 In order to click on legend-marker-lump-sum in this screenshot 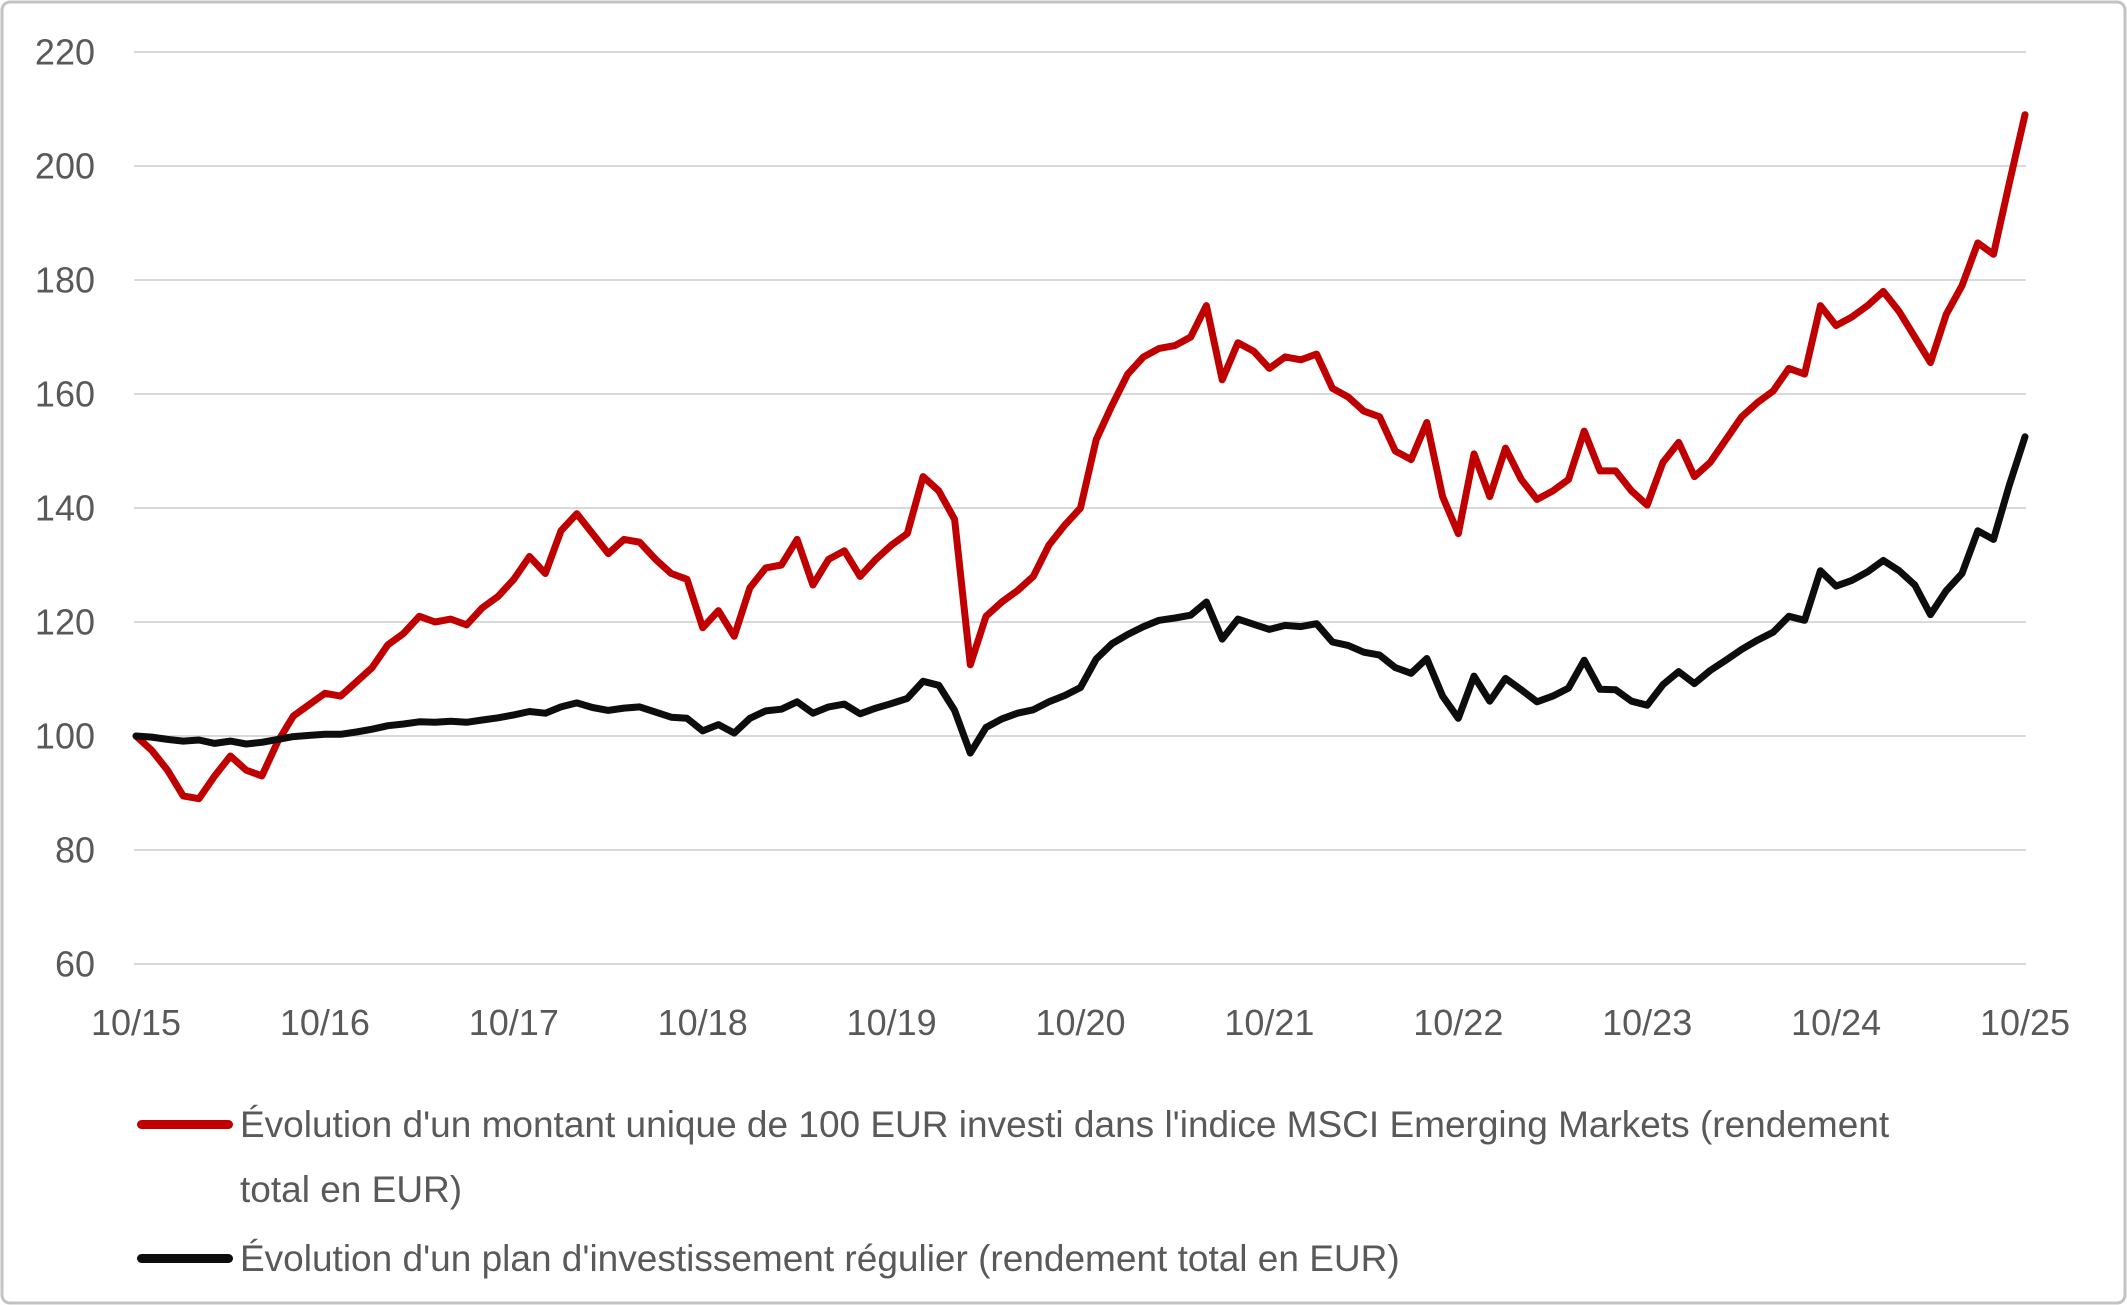, I will do `click(185, 1124)`.